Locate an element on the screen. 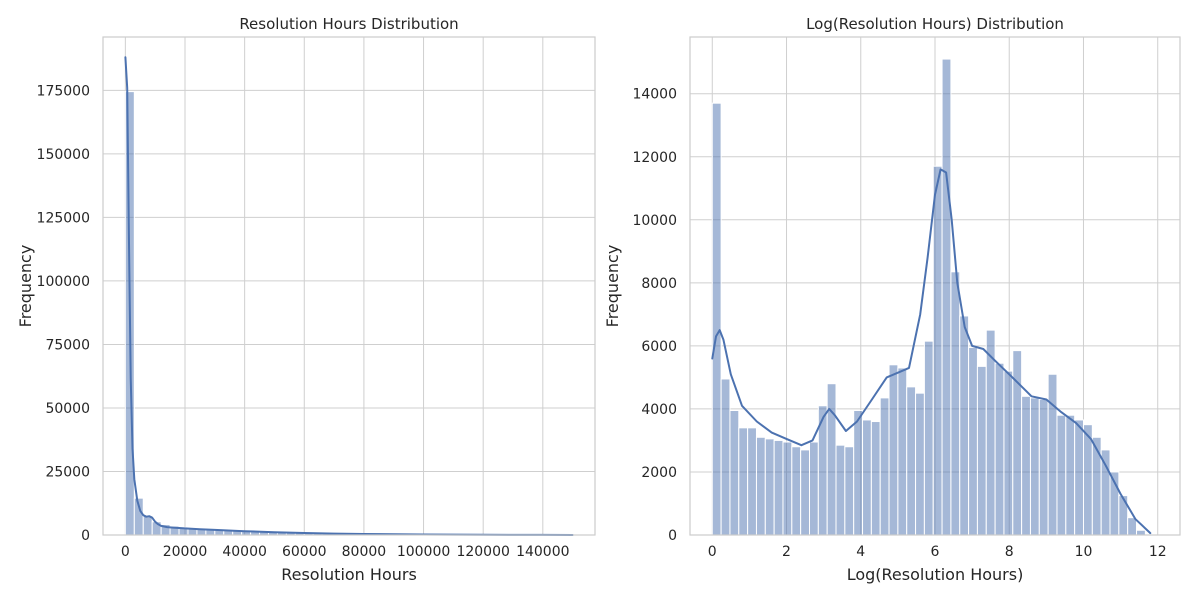 Image resolution: width=1200 pixels, height=600 pixels. x-tick-label: 4 is located at coordinates (860, 552).